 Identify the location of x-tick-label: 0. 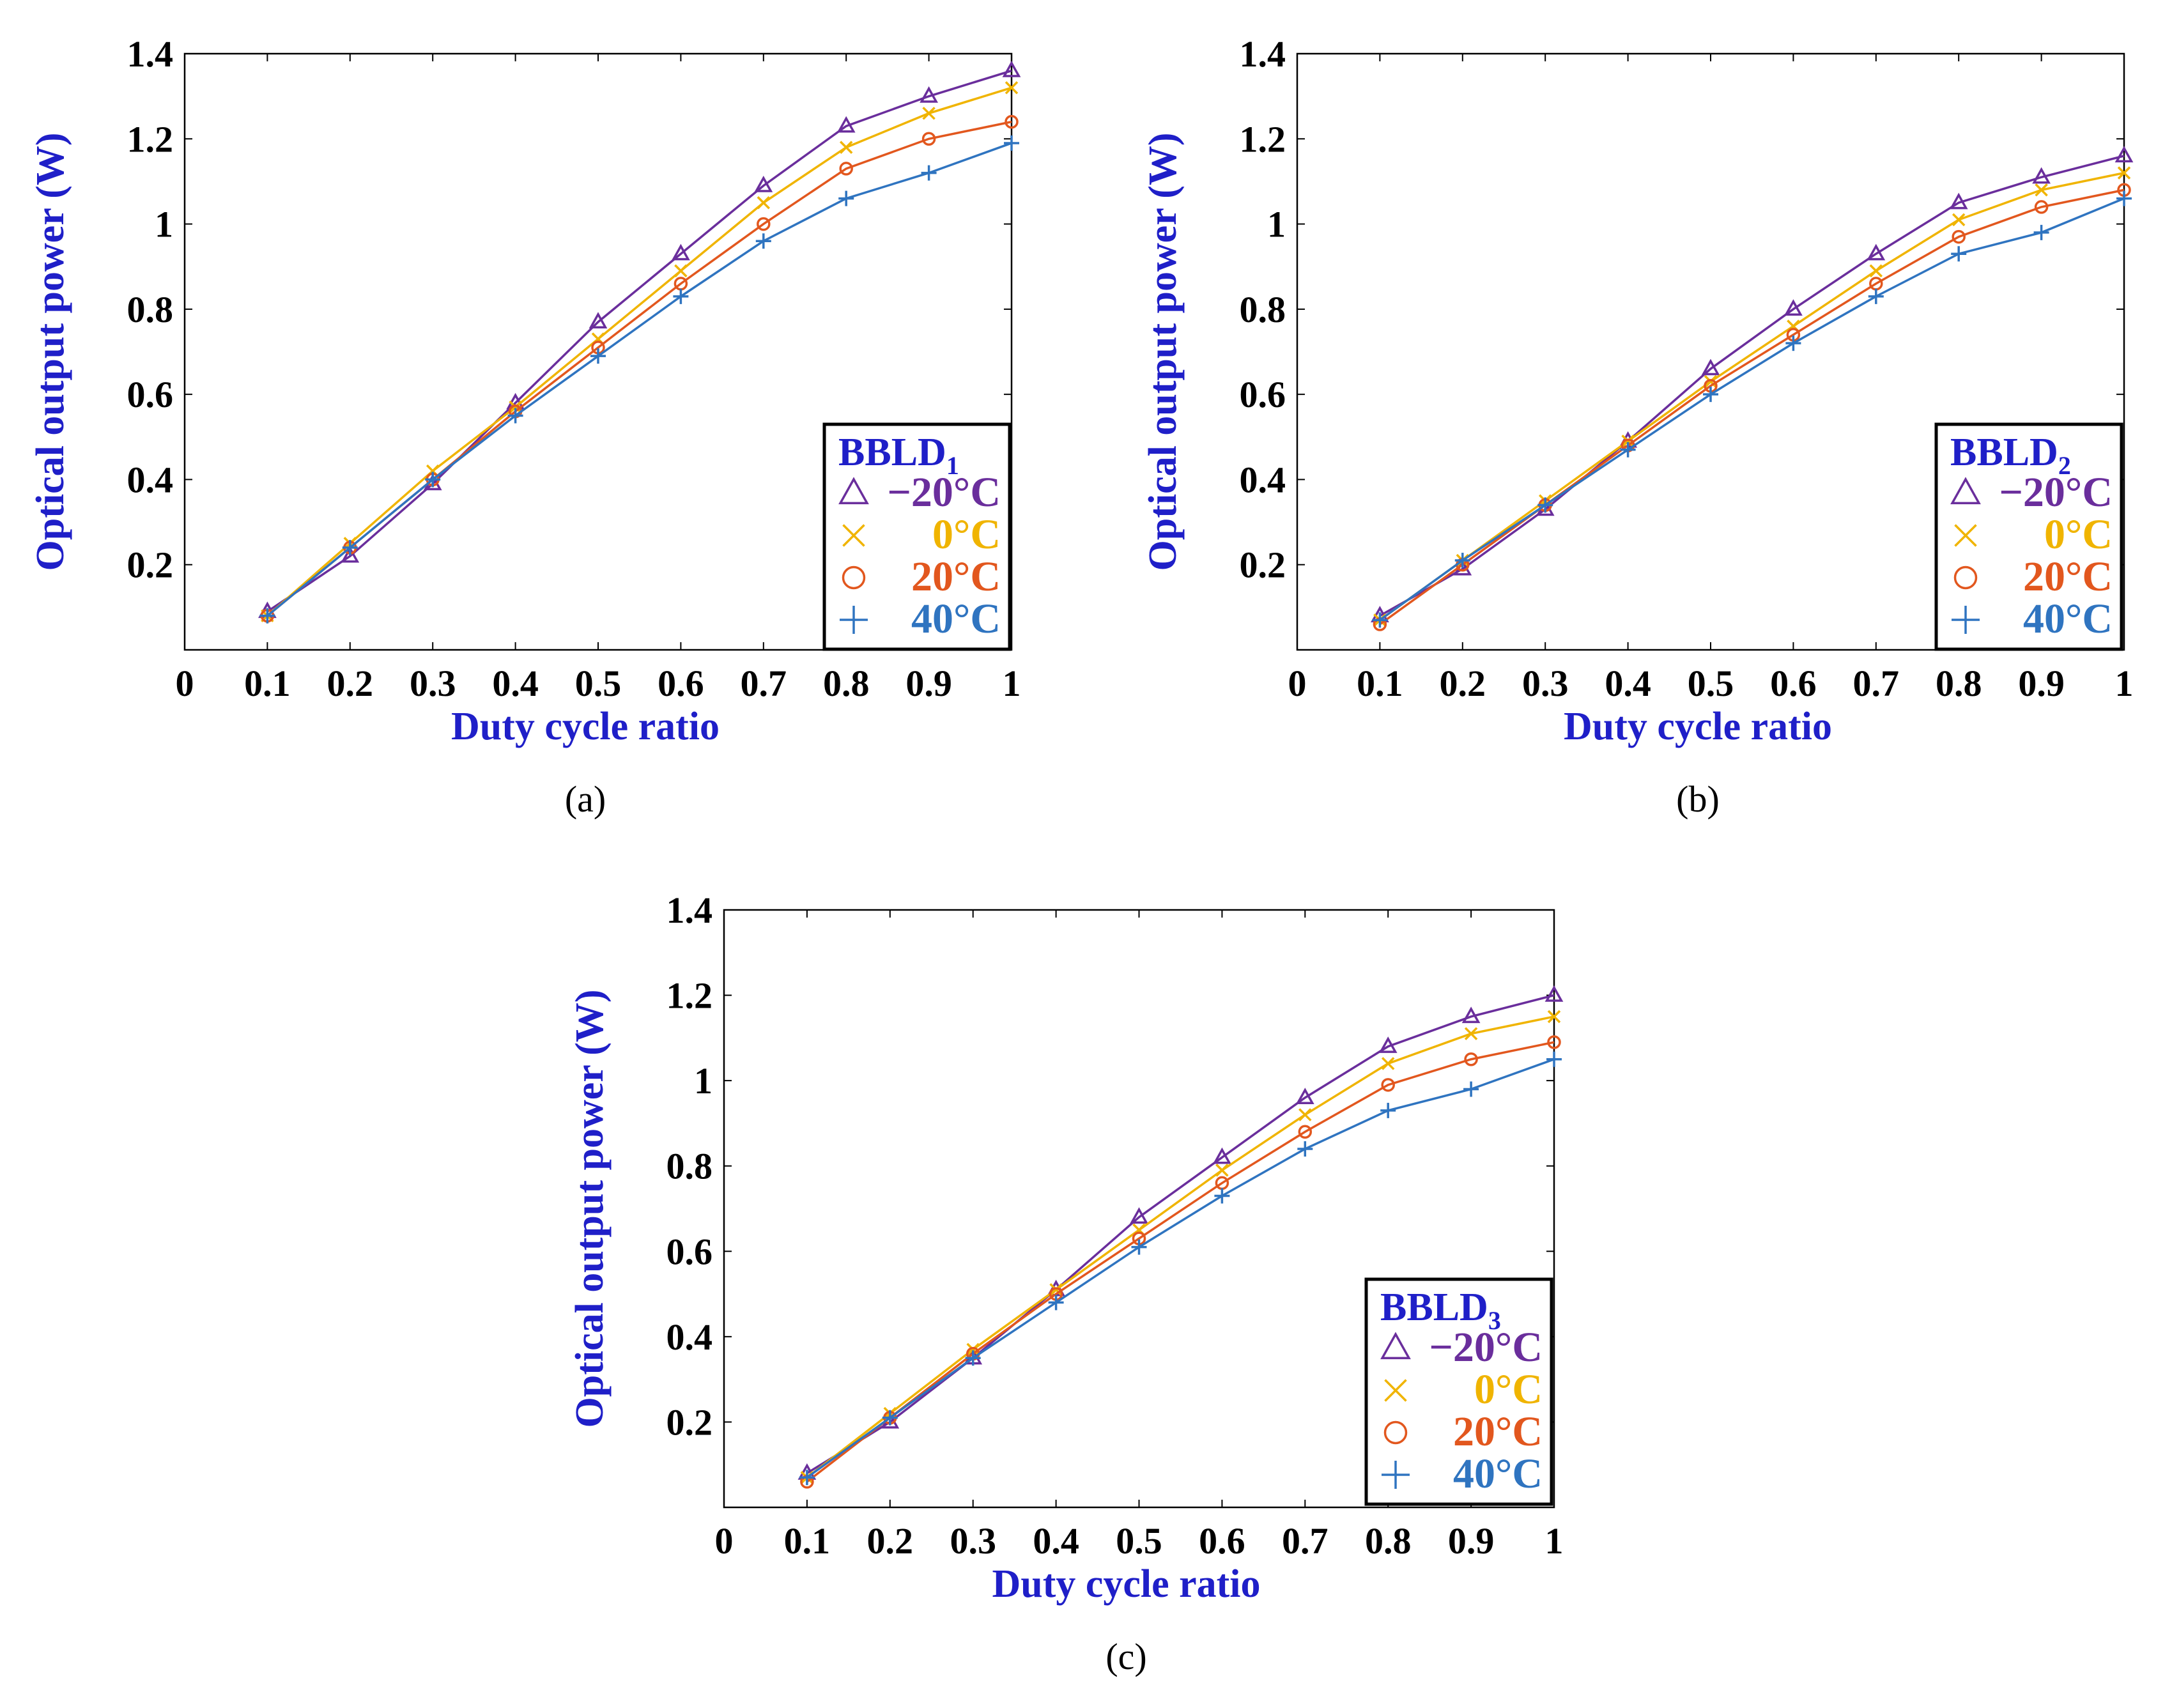
(185, 683).